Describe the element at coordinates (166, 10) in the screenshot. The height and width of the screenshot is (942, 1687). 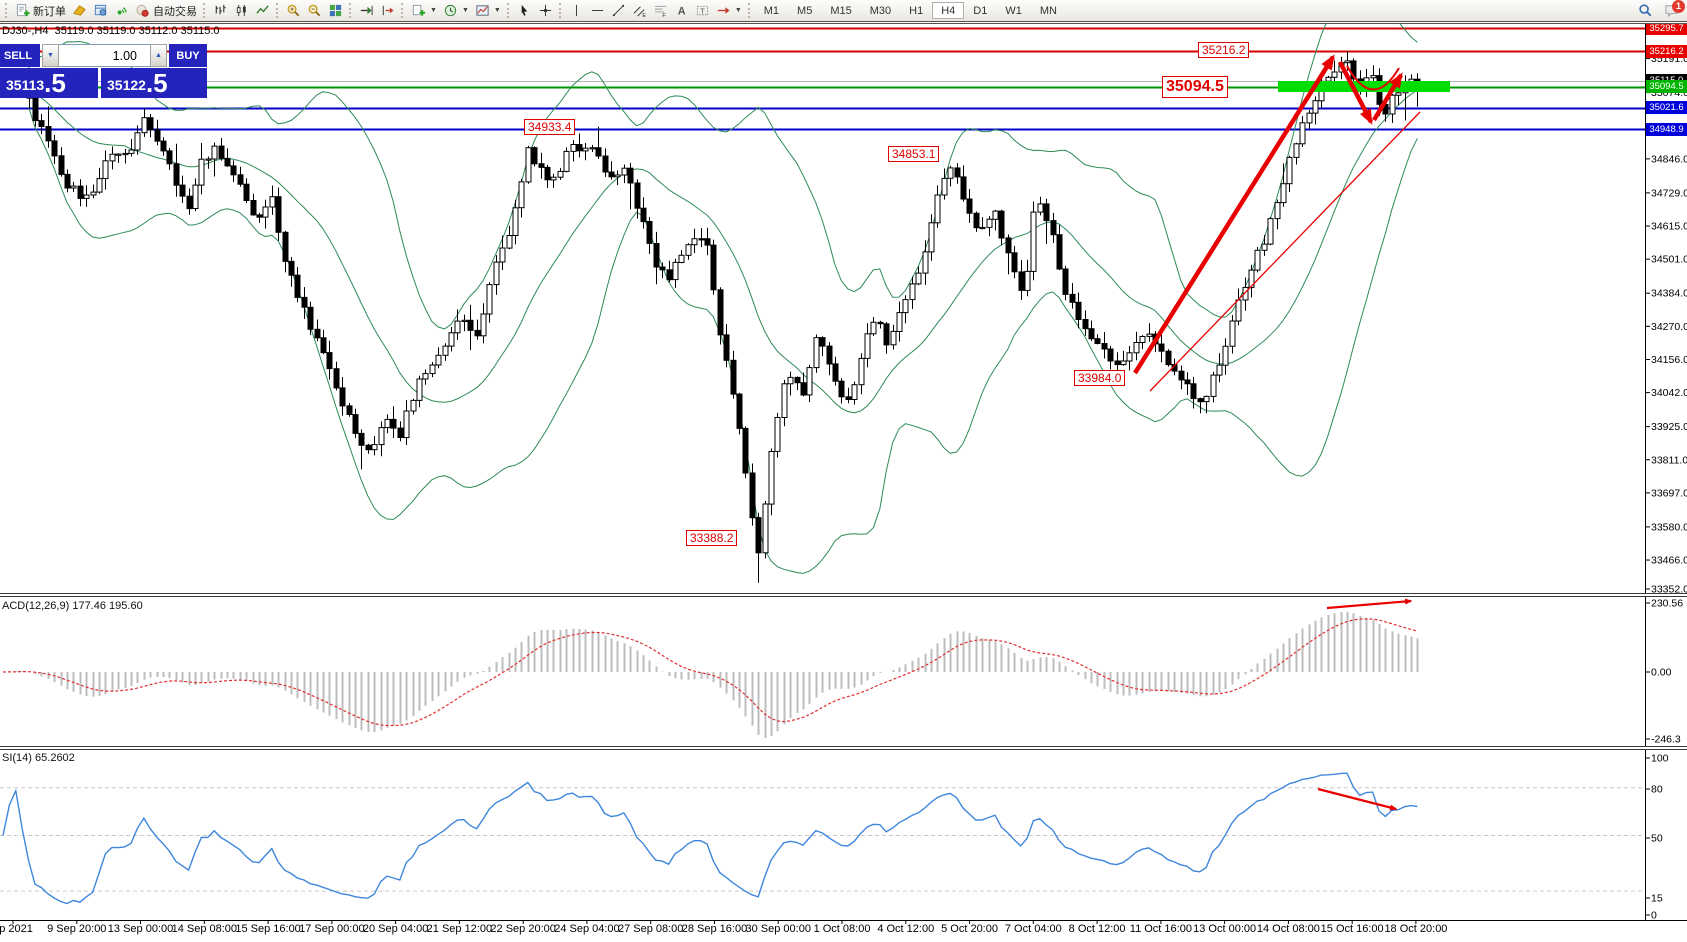
I see `autotrade-button: 自动交易` at that location.